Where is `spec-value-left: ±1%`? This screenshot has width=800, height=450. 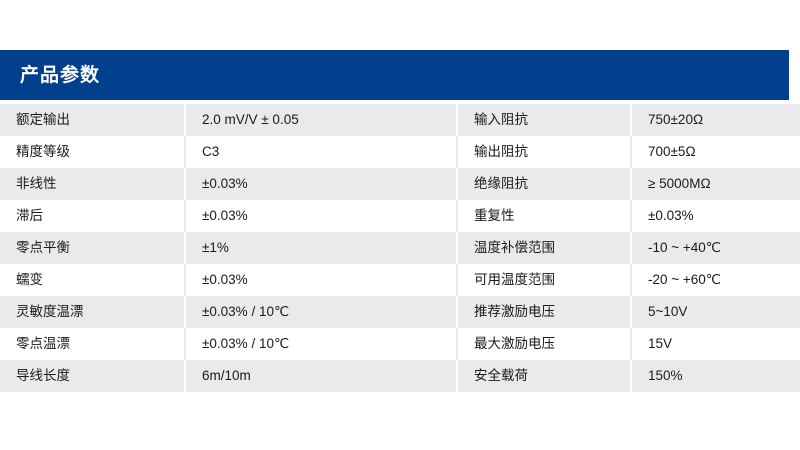
spec-value-left: ±1% is located at coordinates (320, 248).